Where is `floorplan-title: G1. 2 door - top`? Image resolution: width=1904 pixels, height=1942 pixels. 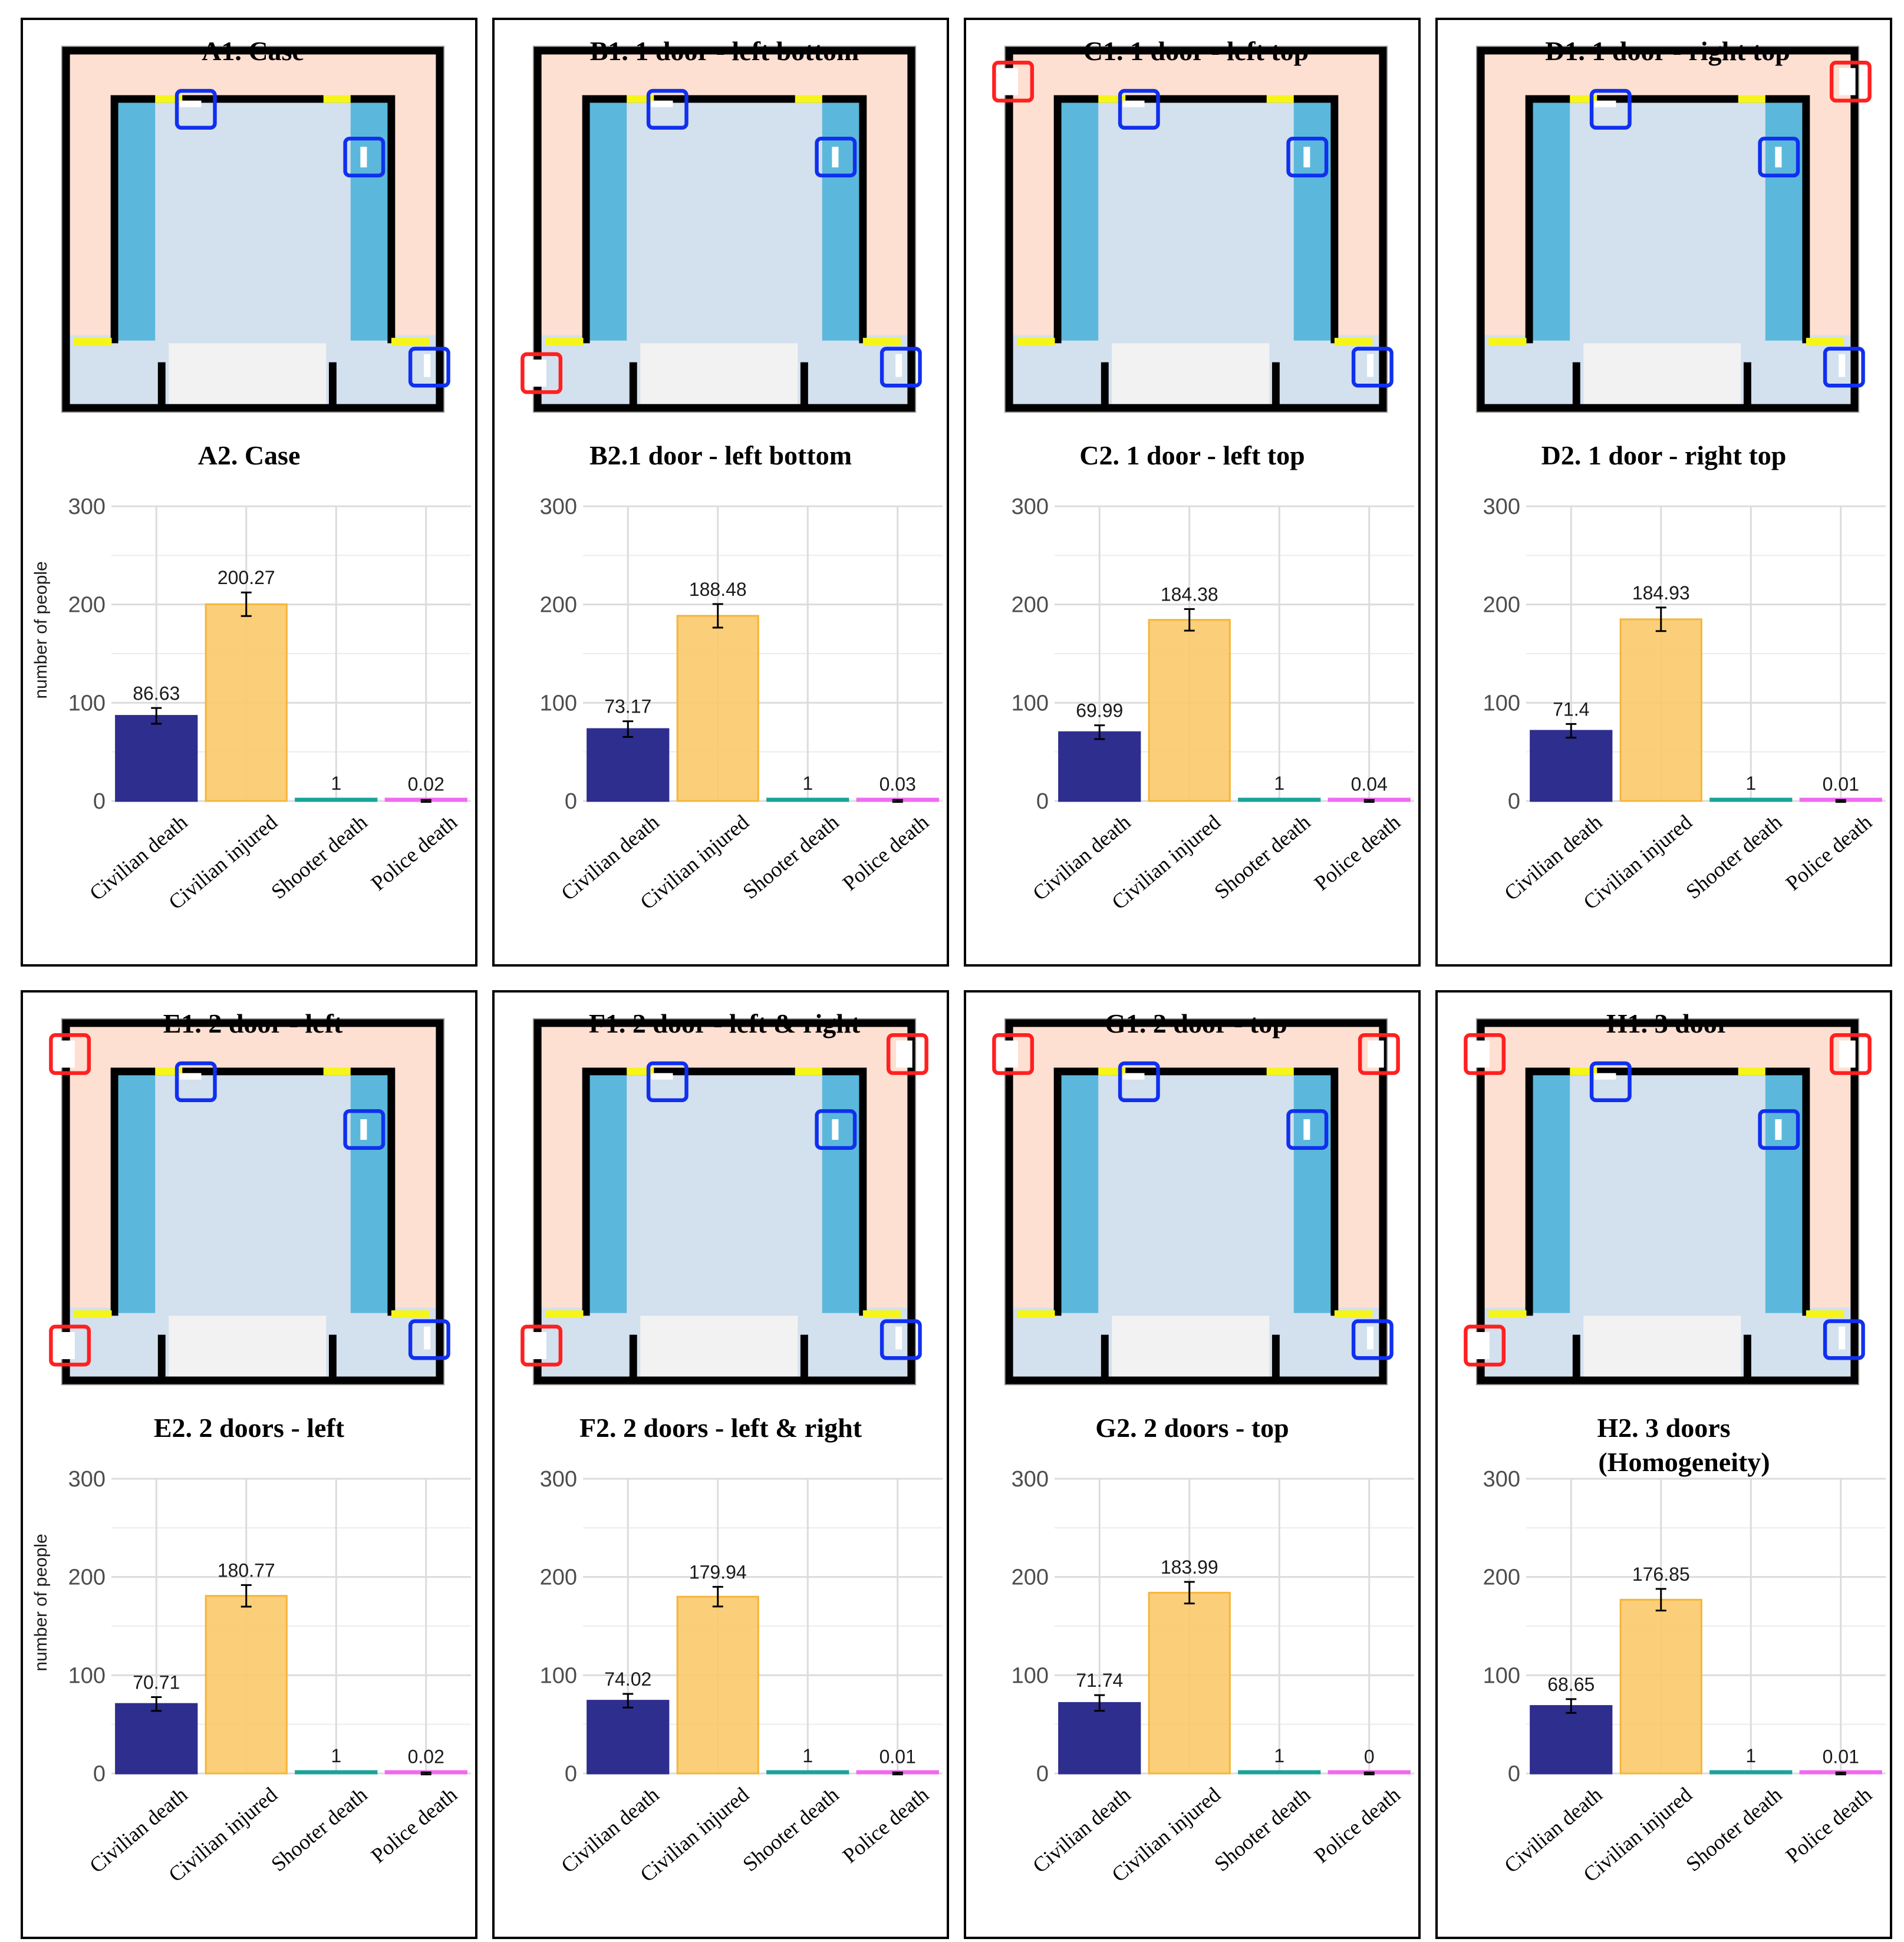
floorplan-title: G1. 2 door - top is located at coordinates (1196, 1023).